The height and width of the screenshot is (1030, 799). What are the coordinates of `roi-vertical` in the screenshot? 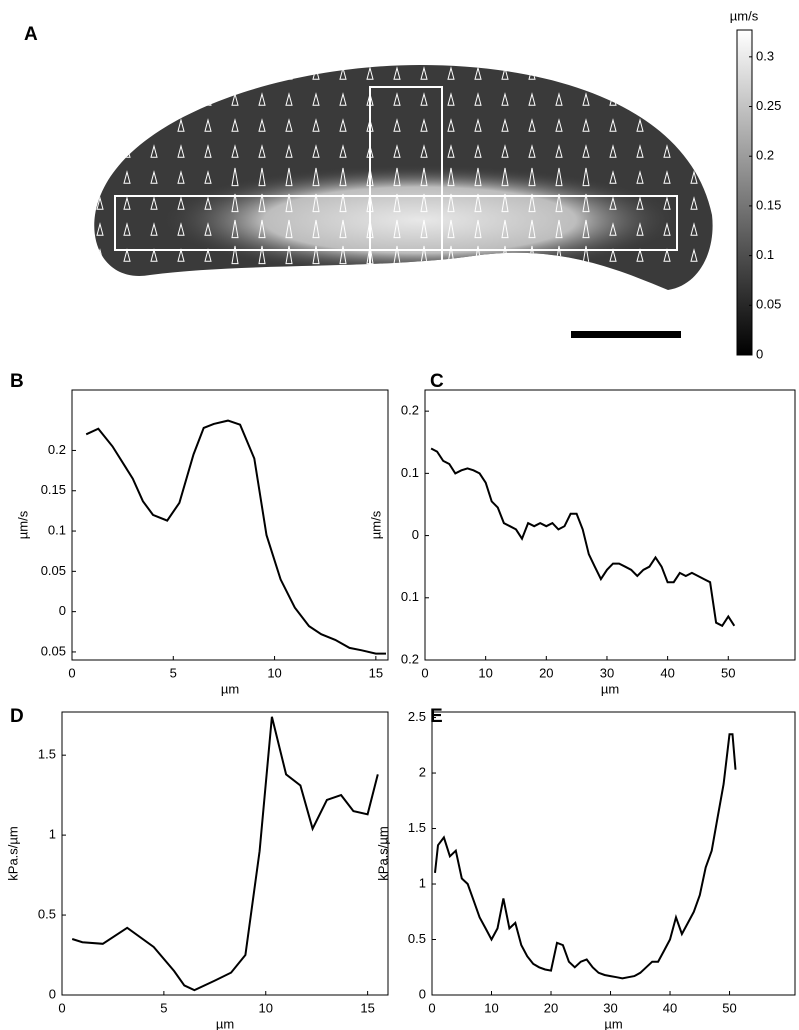 It's located at (406, 177).